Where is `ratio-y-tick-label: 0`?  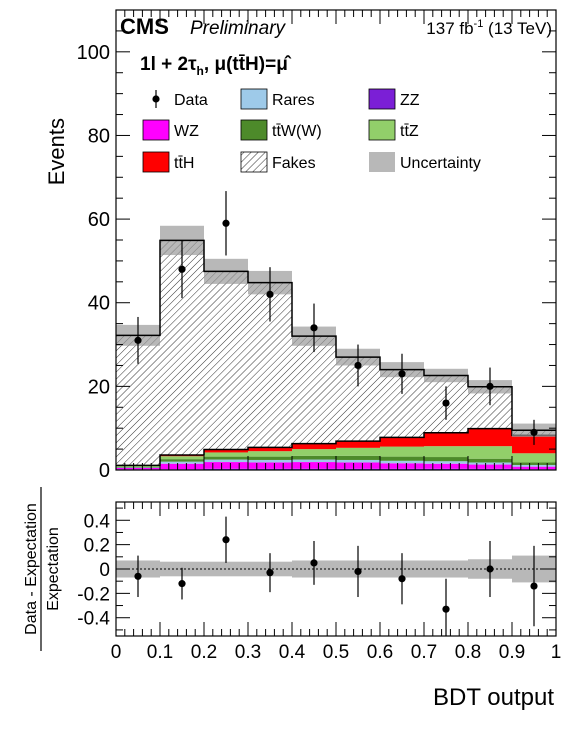
ratio-y-tick-label: 0 is located at coordinates (104, 570).